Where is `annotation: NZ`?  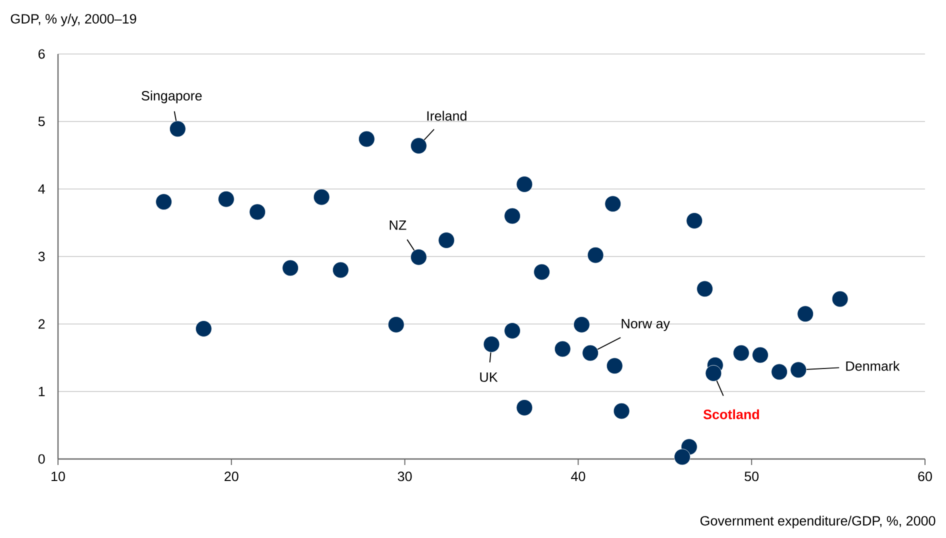
annotation: NZ is located at coordinates (398, 225).